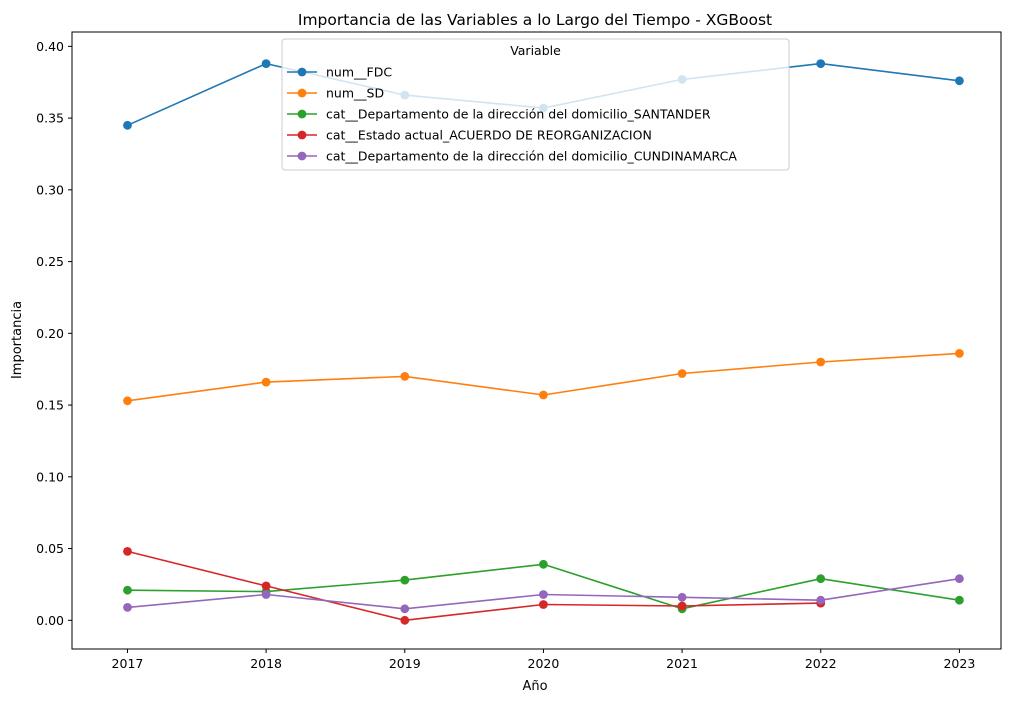 This screenshot has width=1010, height=701. What do you see at coordinates (50, 46) in the screenshot?
I see `y-tick-label: 0.40` at bounding box center [50, 46].